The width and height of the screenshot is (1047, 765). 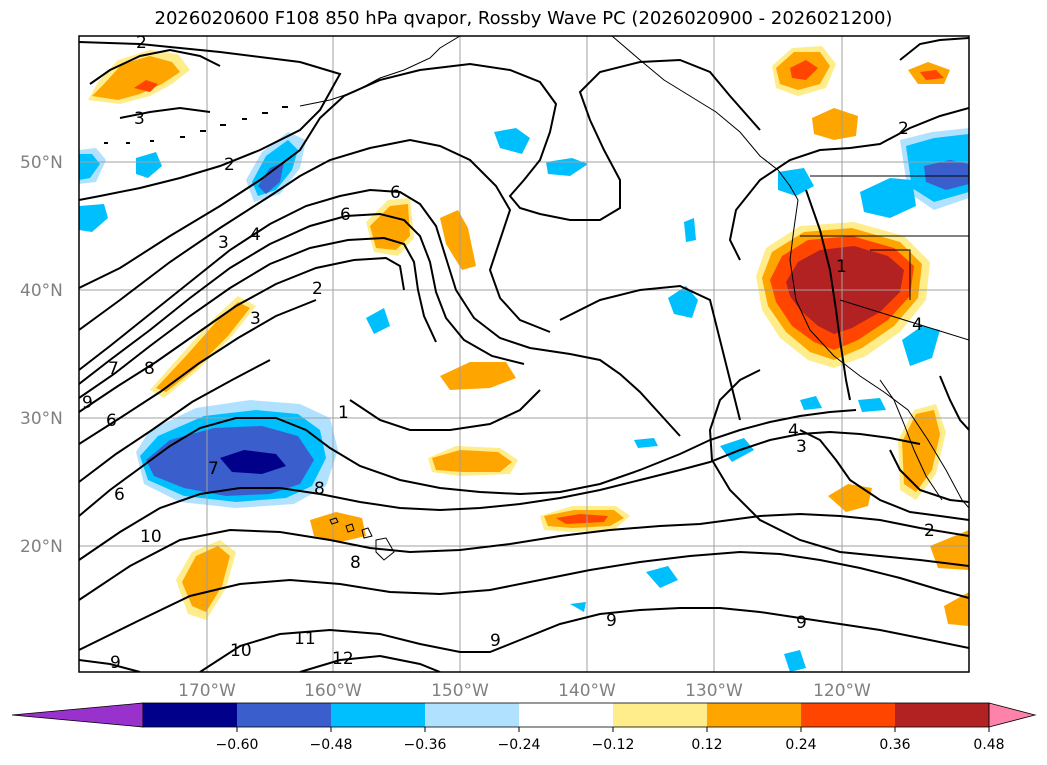 What do you see at coordinates (196, 125) in the screenshot?
I see `aleutian-islands` at bounding box center [196, 125].